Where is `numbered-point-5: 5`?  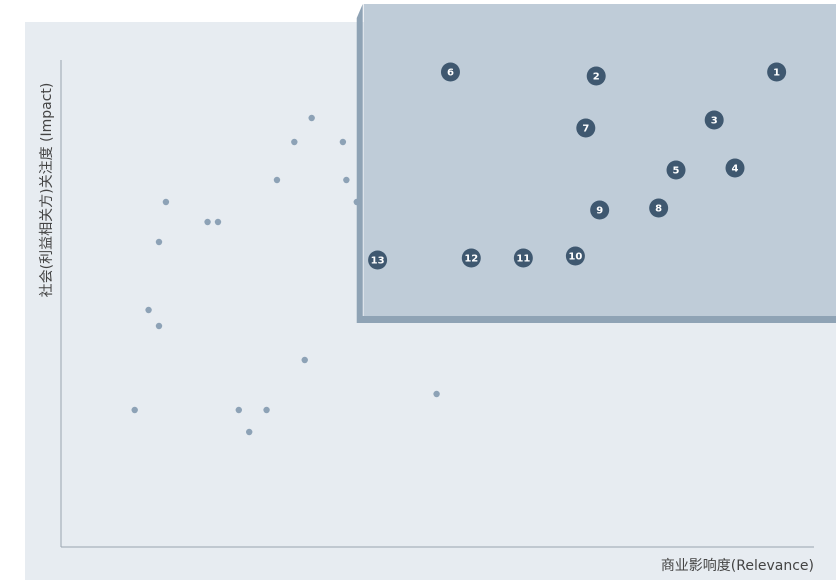
numbered-point-5: 5 is located at coordinates (676, 170).